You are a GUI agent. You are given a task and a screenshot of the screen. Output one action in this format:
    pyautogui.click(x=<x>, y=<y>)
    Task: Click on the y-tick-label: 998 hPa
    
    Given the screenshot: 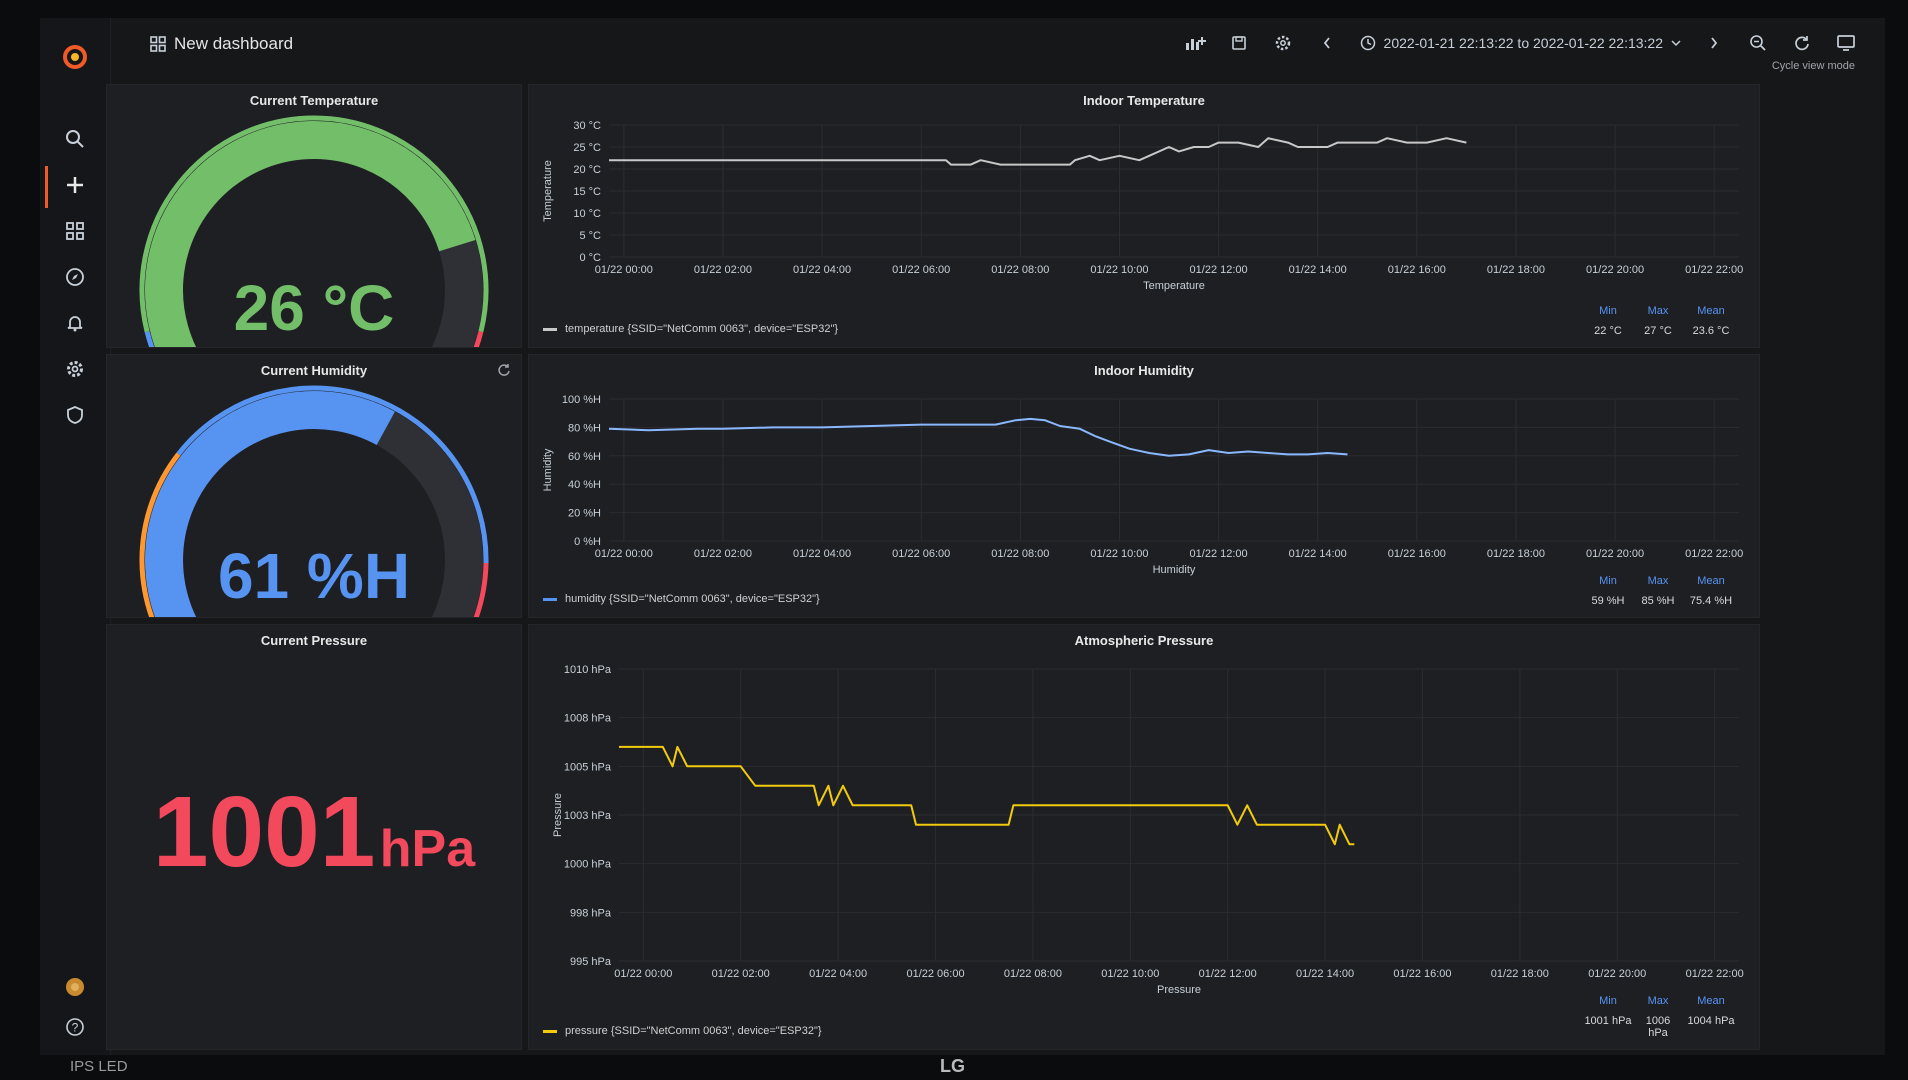 What is the action you would take?
    pyautogui.click(x=591, y=913)
    